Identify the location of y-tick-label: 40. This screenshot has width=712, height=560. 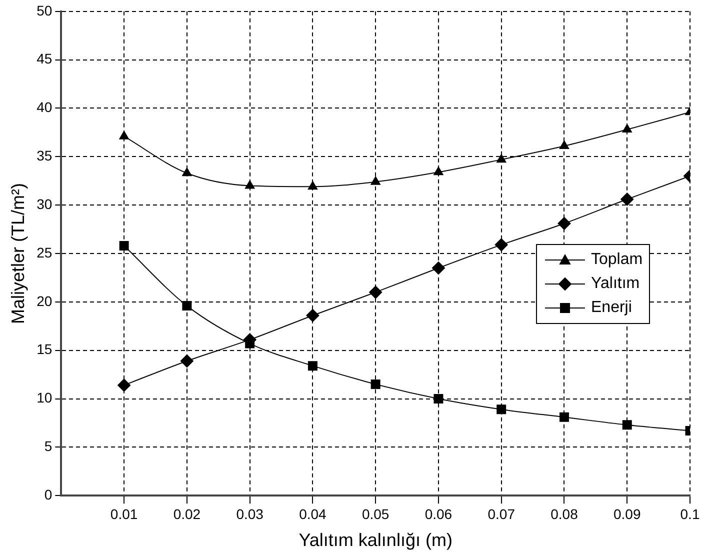
(44, 107).